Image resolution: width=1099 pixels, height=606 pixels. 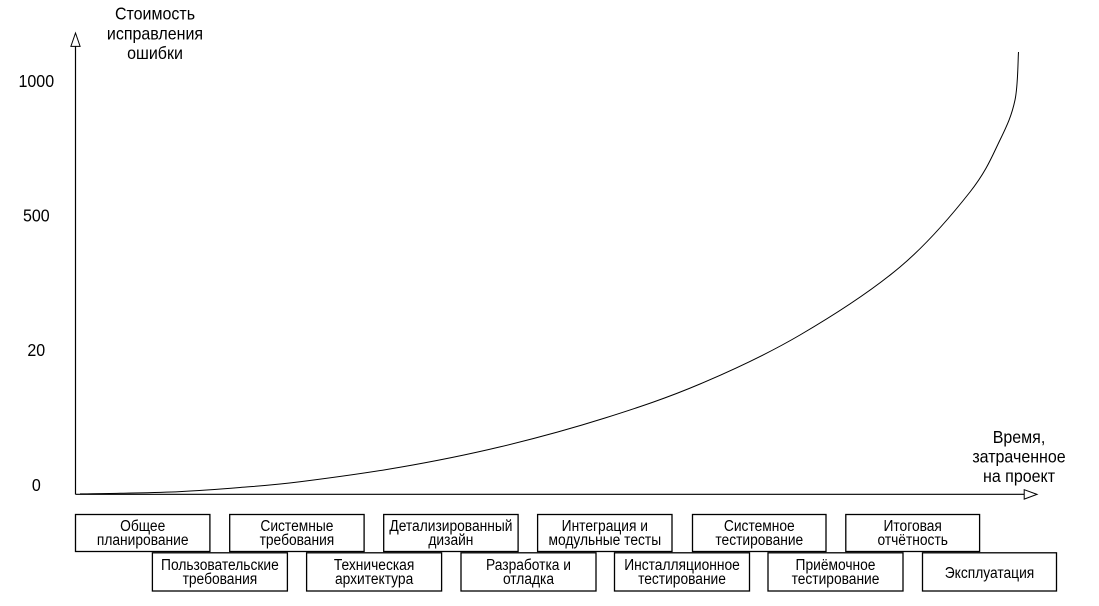 What do you see at coordinates (36, 485) in the screenshot?
I see `svg-text: 0` at bounding box center [36, 485].